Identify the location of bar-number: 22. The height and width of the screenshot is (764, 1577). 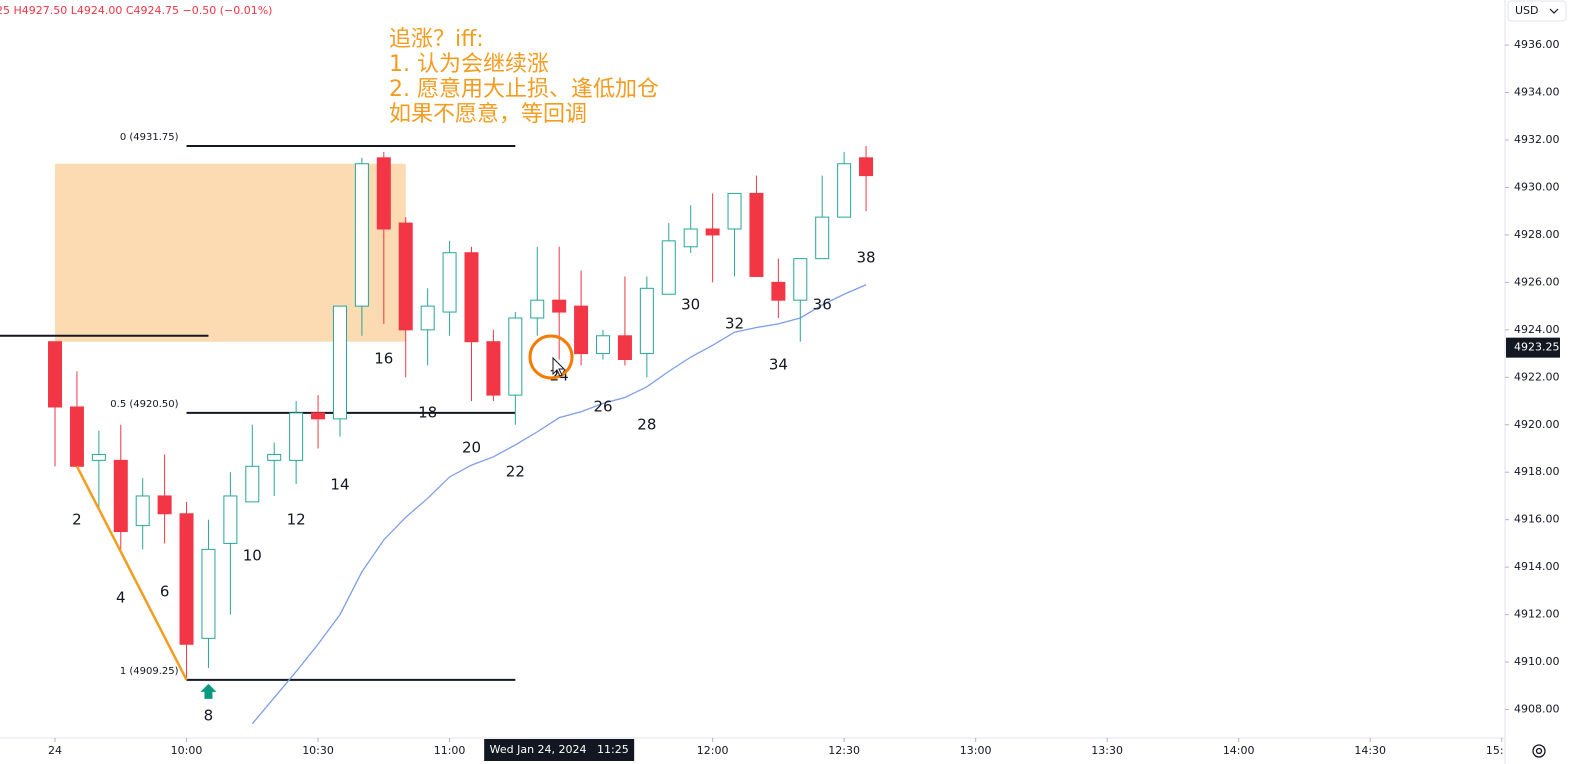
(515, 472).